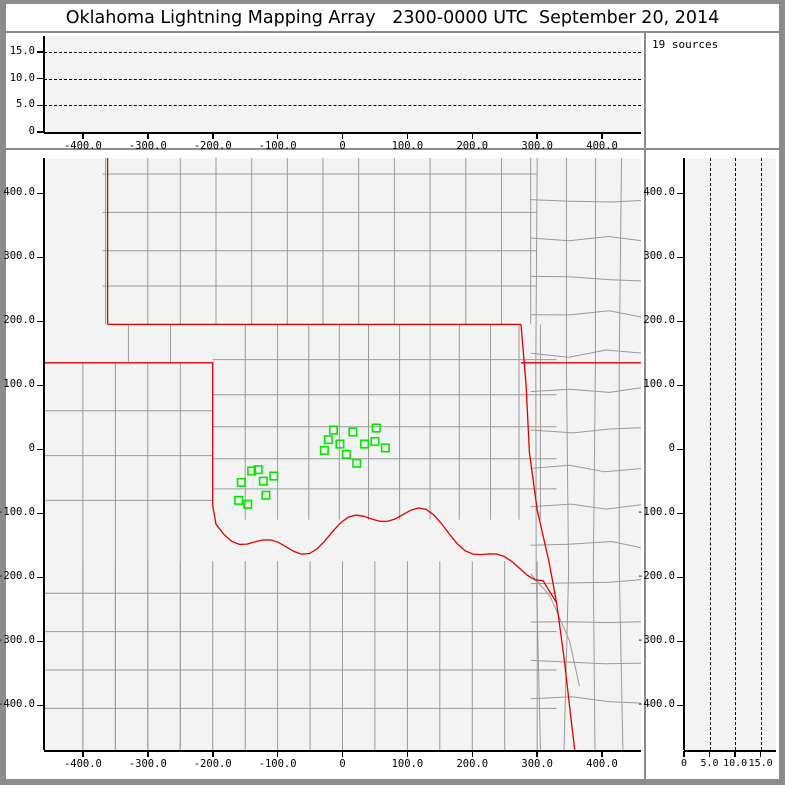 The height and width of the screenshot is (785, 785). What do you see at coordinates (685, 44) in the screenshot?
I see `source-count-label: 19 sources` at bounding box center [685, 44].